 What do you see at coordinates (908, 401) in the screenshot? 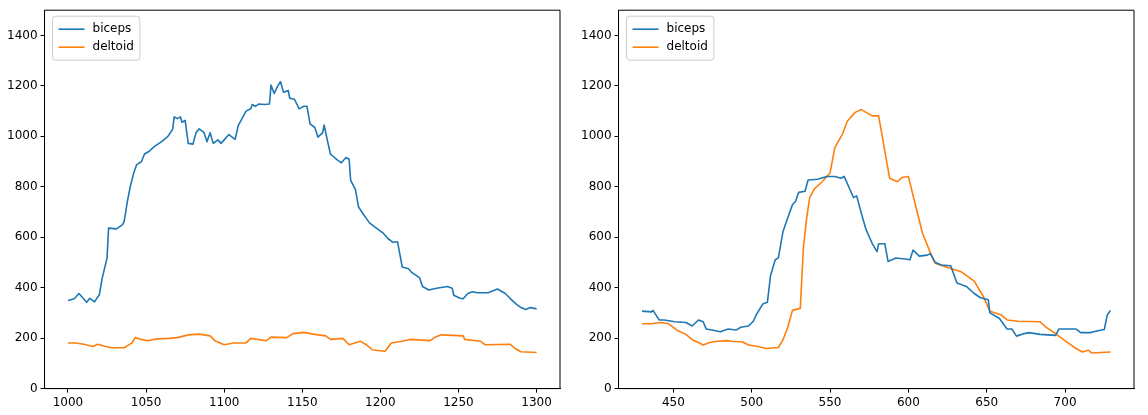
I see `x-tick-label: 600` at bounding box center [908, 401].